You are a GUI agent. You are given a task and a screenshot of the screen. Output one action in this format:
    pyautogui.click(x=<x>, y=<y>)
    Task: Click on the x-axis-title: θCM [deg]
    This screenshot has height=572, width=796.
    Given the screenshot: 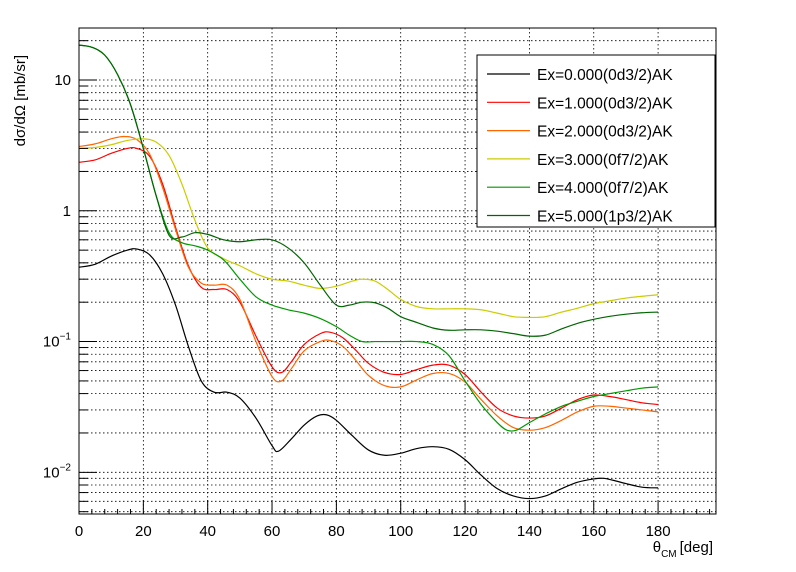 What is the action you would take?
    pyautogui.click(x=683, y=549)
    